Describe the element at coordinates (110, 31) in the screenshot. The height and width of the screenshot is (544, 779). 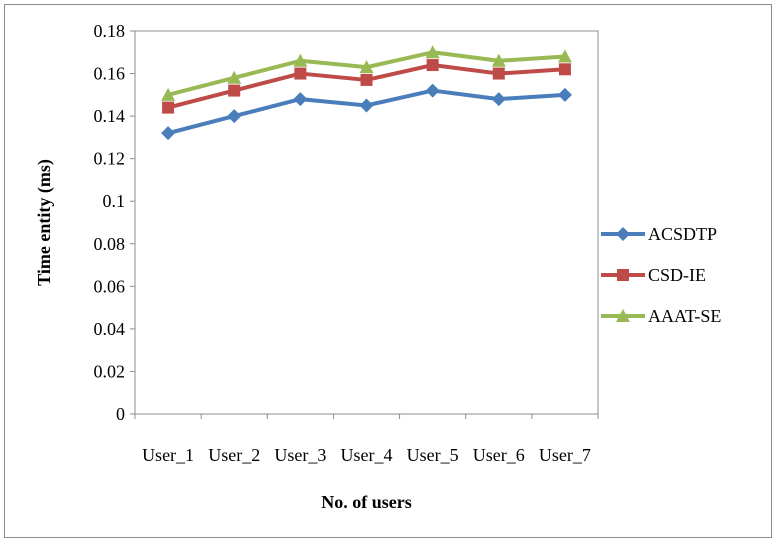
I see `y-tick-label: 0.18` at that location.